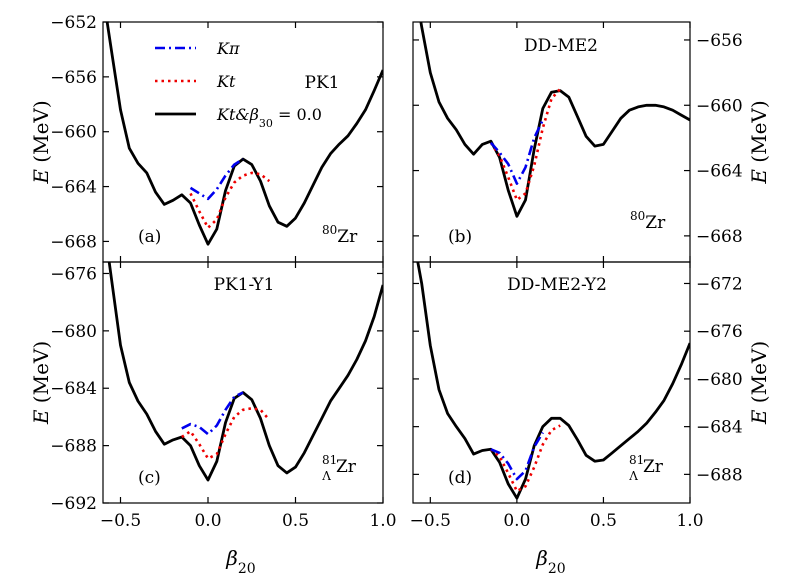 The height and width of the screenshot is (580, 797). Describe the element at coordinates (550, 561) in the screenshot. I see `x-axis-title-right: β20` at that location.